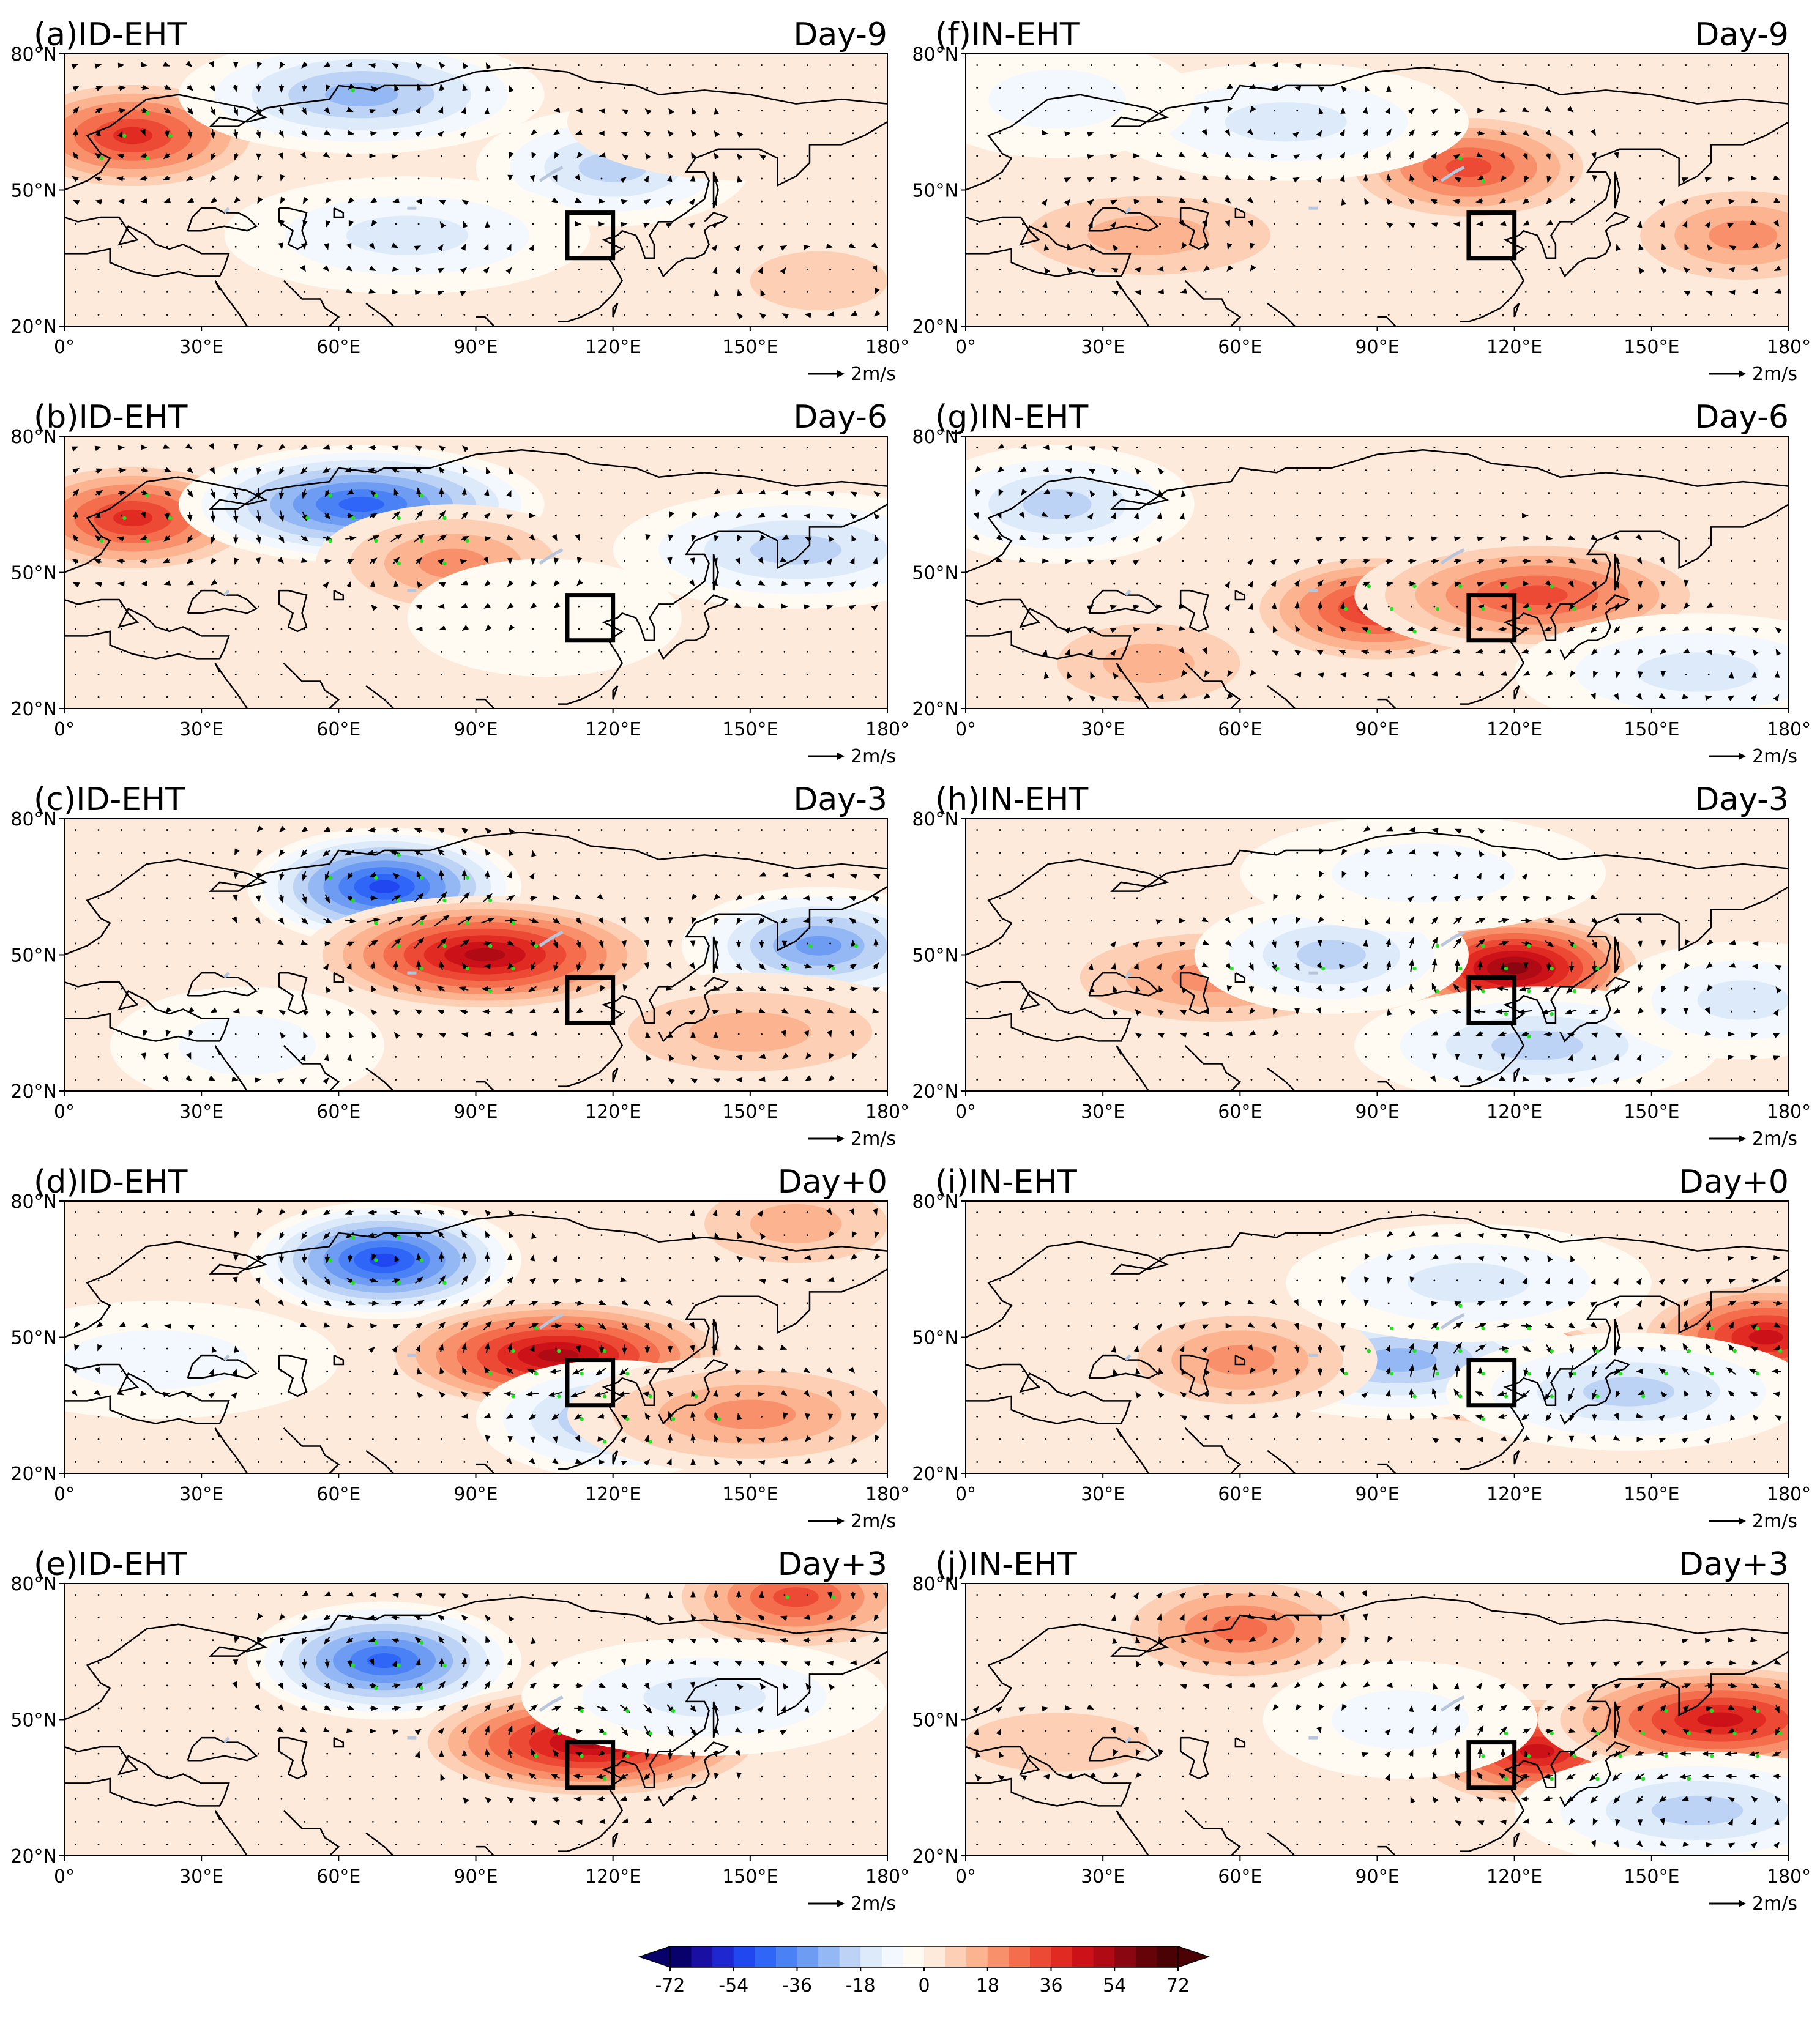  I want to click on panel-day: Day-6, so click(840, 418).